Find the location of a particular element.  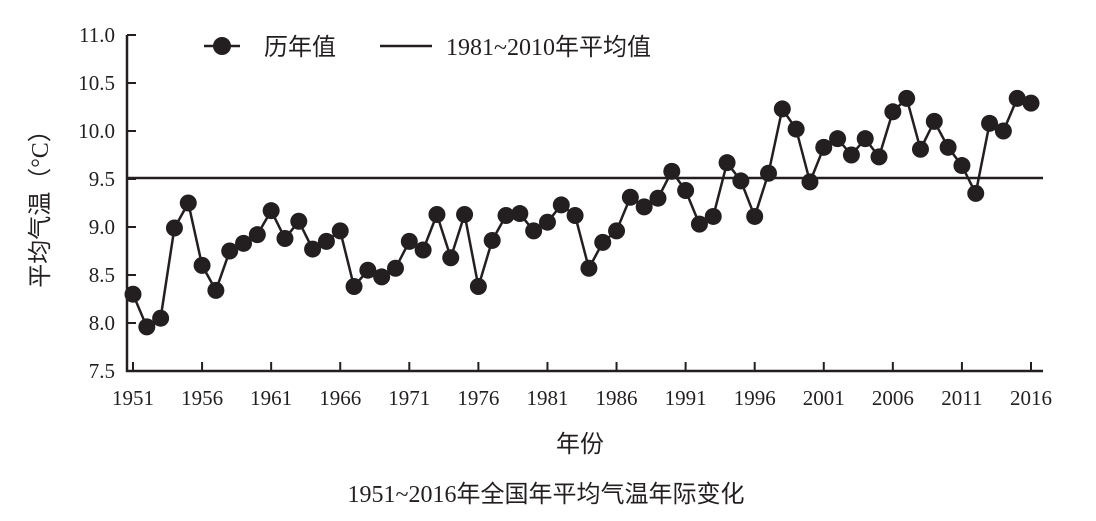

data-point-1997 is located at coordinates (769, 173).